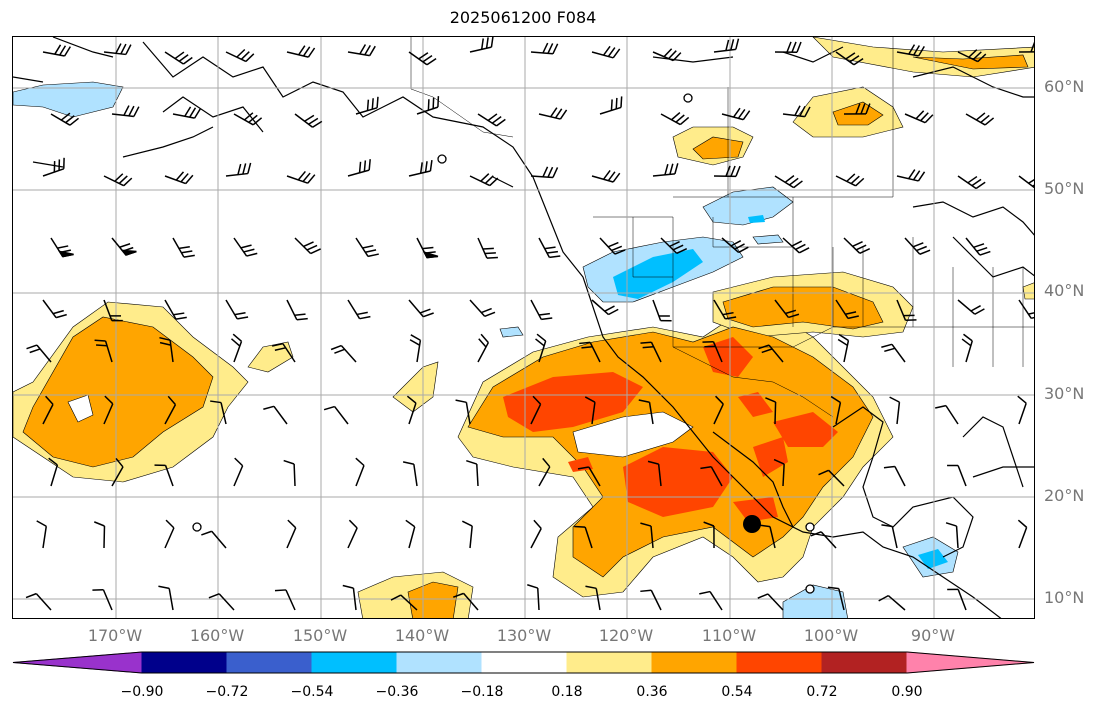  I want to click on lat-label: 20°N, so click(1064, 495).